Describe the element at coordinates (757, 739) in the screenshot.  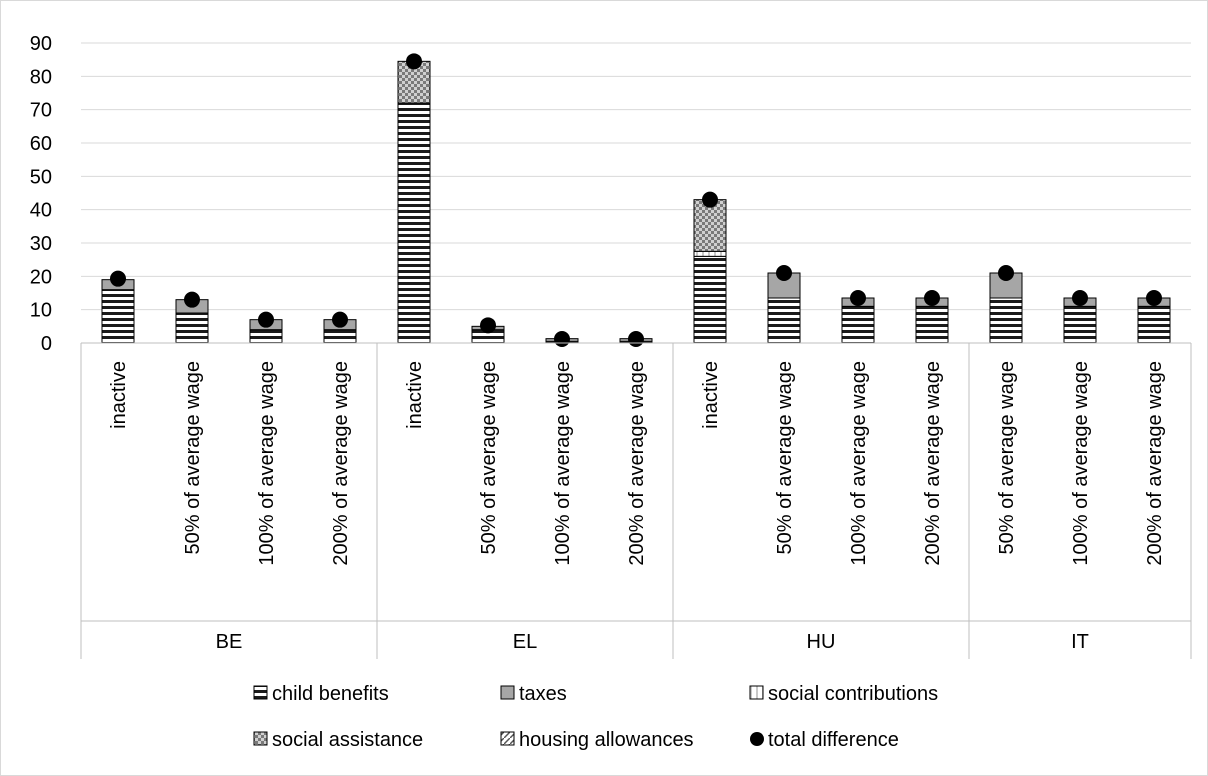
I see `legend-swatch-total-difference` at that location.